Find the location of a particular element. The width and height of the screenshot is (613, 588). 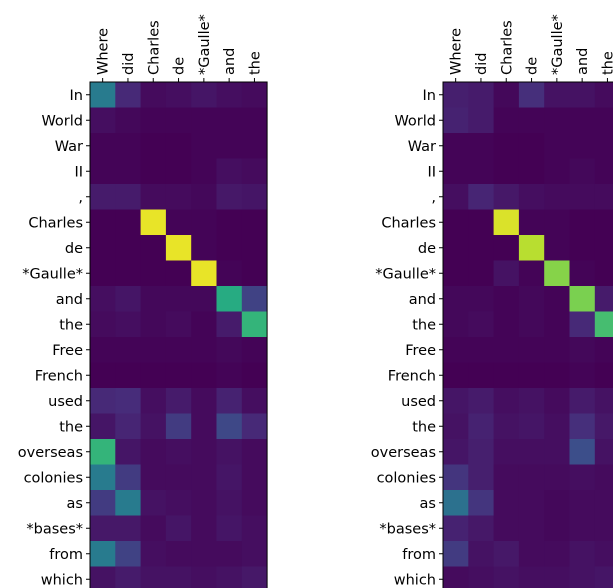

y-tick-label: War is located at coordinates (422, 147).